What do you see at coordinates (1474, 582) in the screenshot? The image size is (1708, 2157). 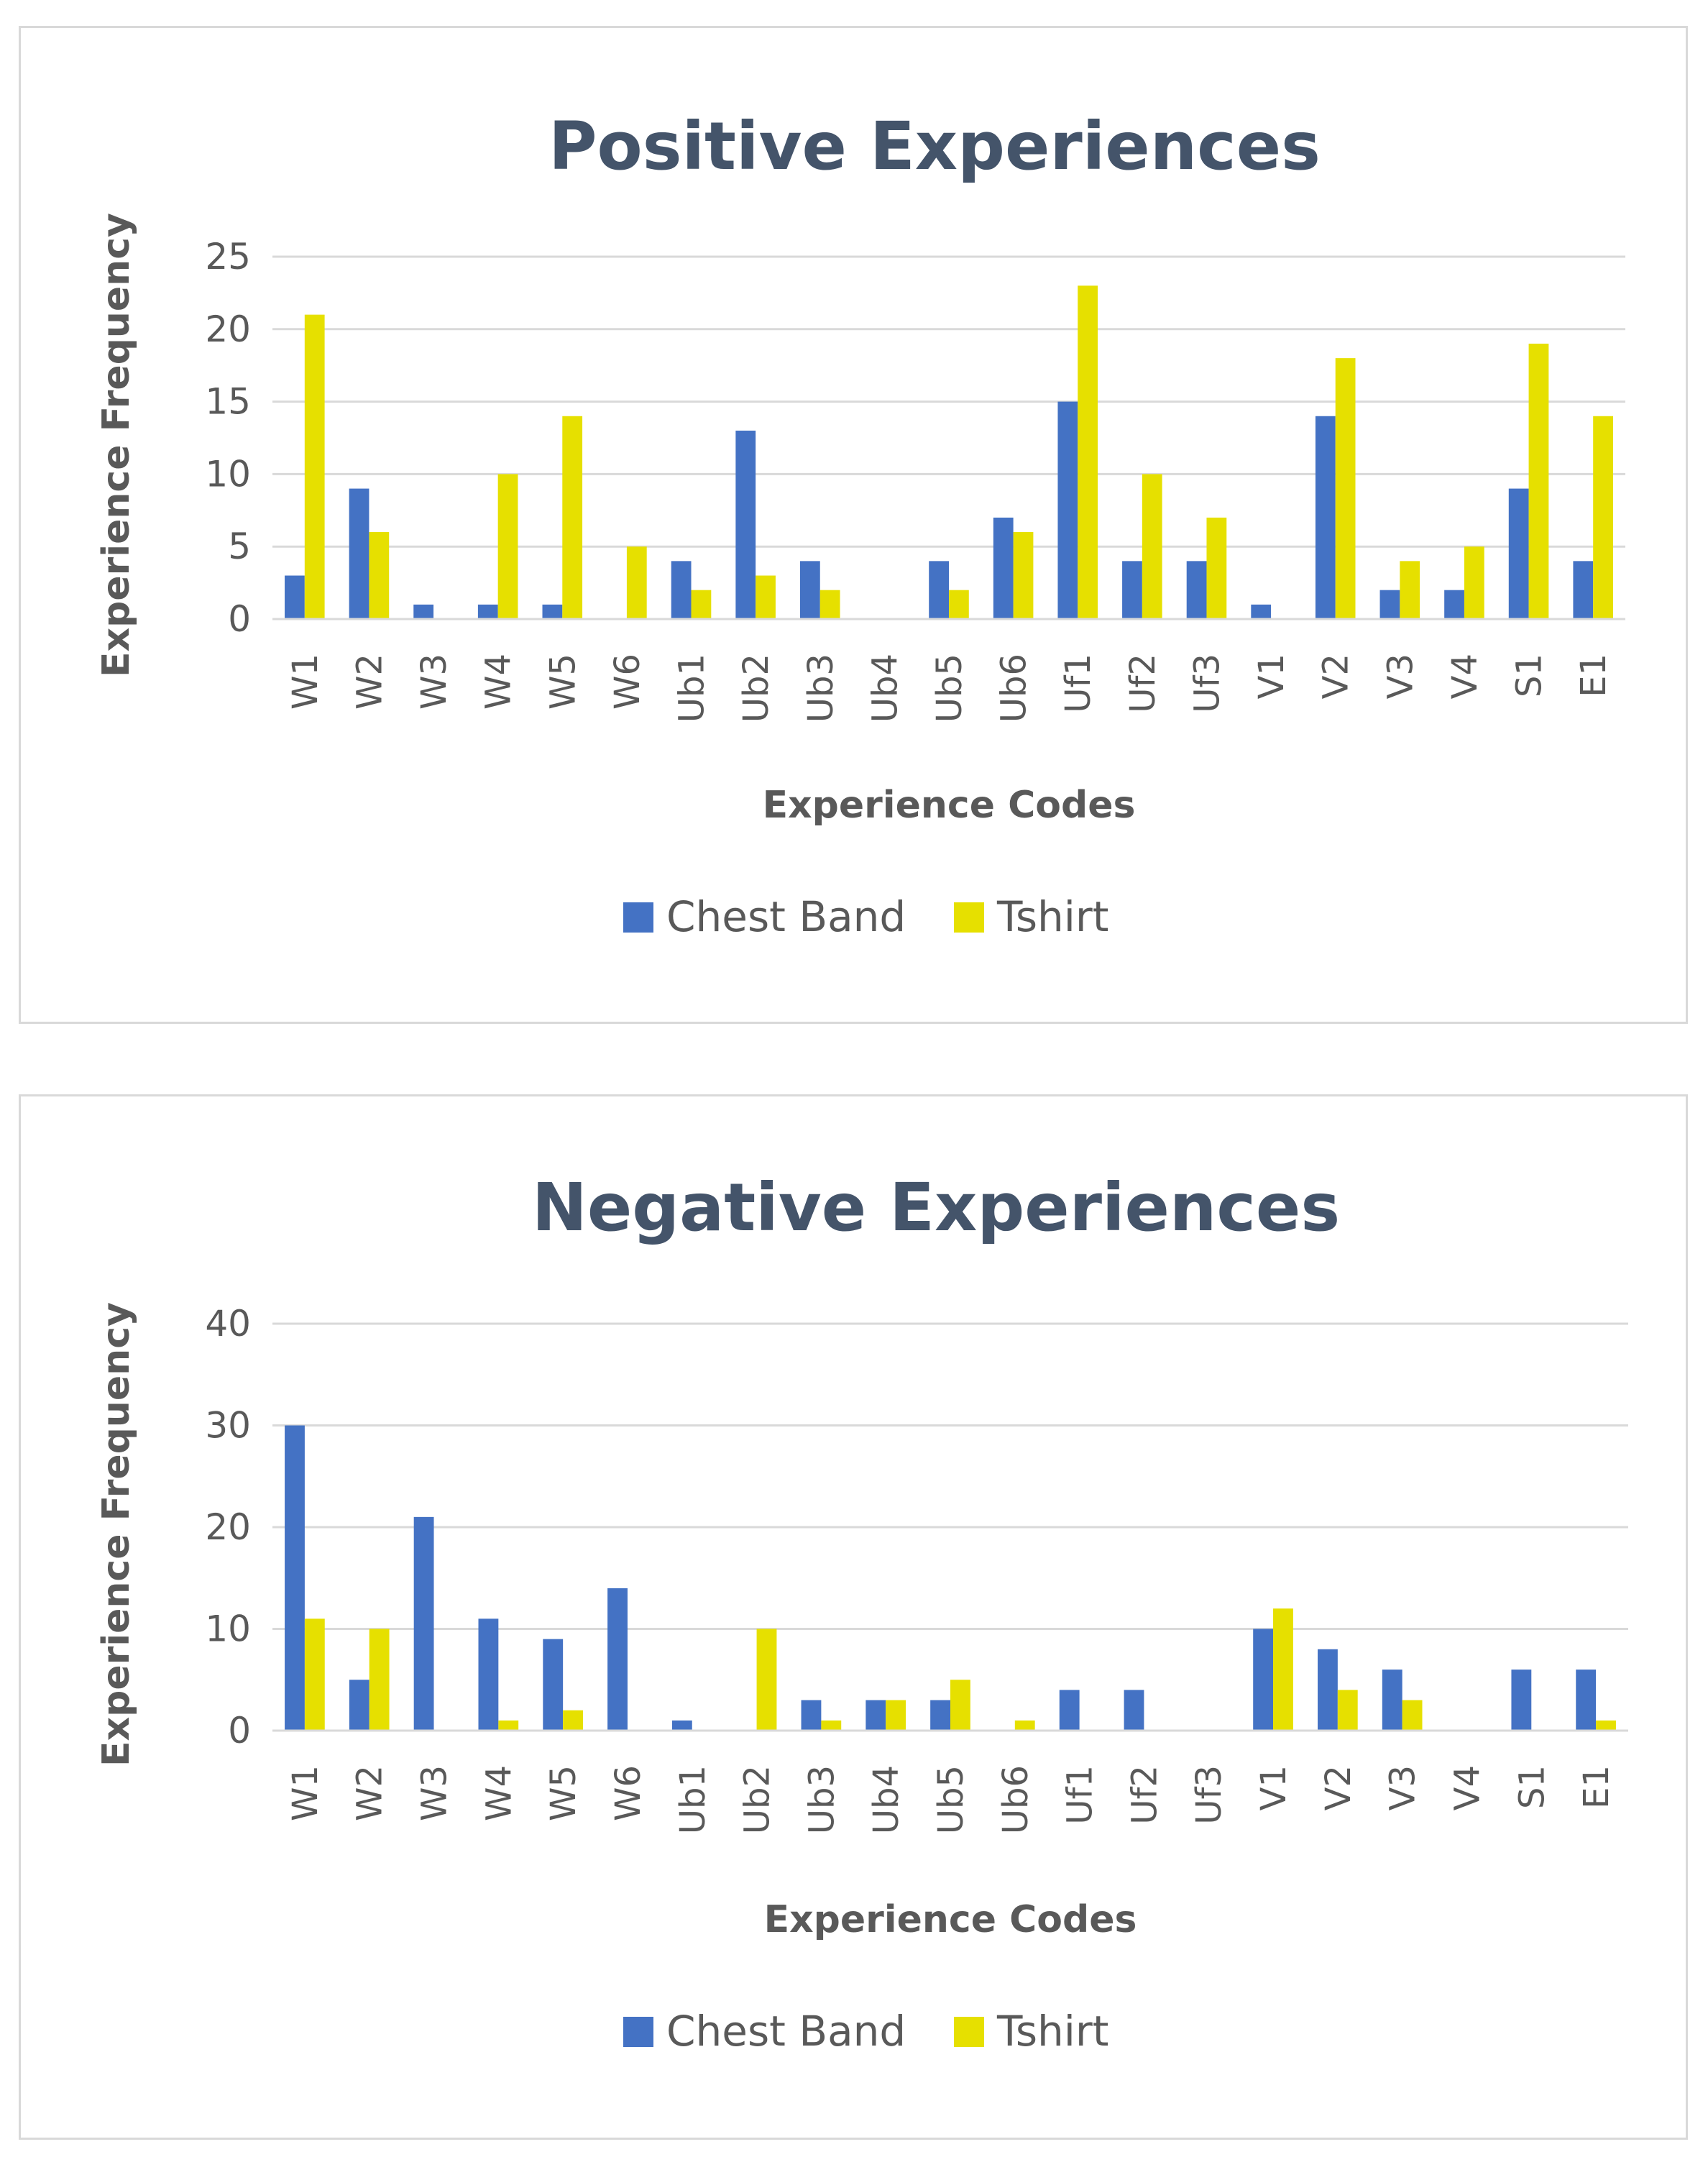 I see `bar-tshirt-v4` at bounding box center [1474, 582].